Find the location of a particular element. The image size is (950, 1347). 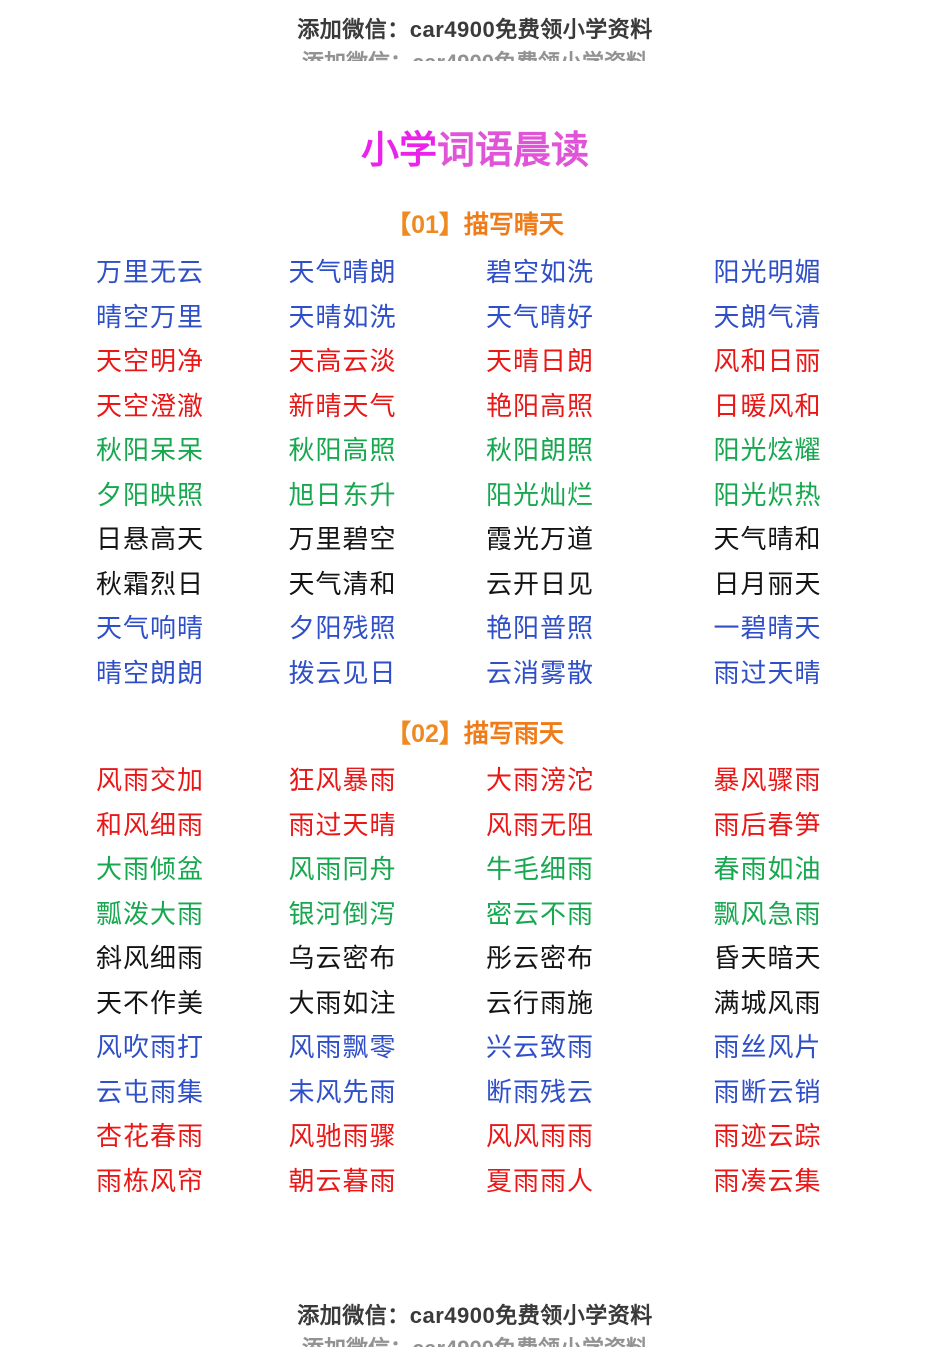

word-cell: 兴云致雨 is located at coordinates (539, 1047).